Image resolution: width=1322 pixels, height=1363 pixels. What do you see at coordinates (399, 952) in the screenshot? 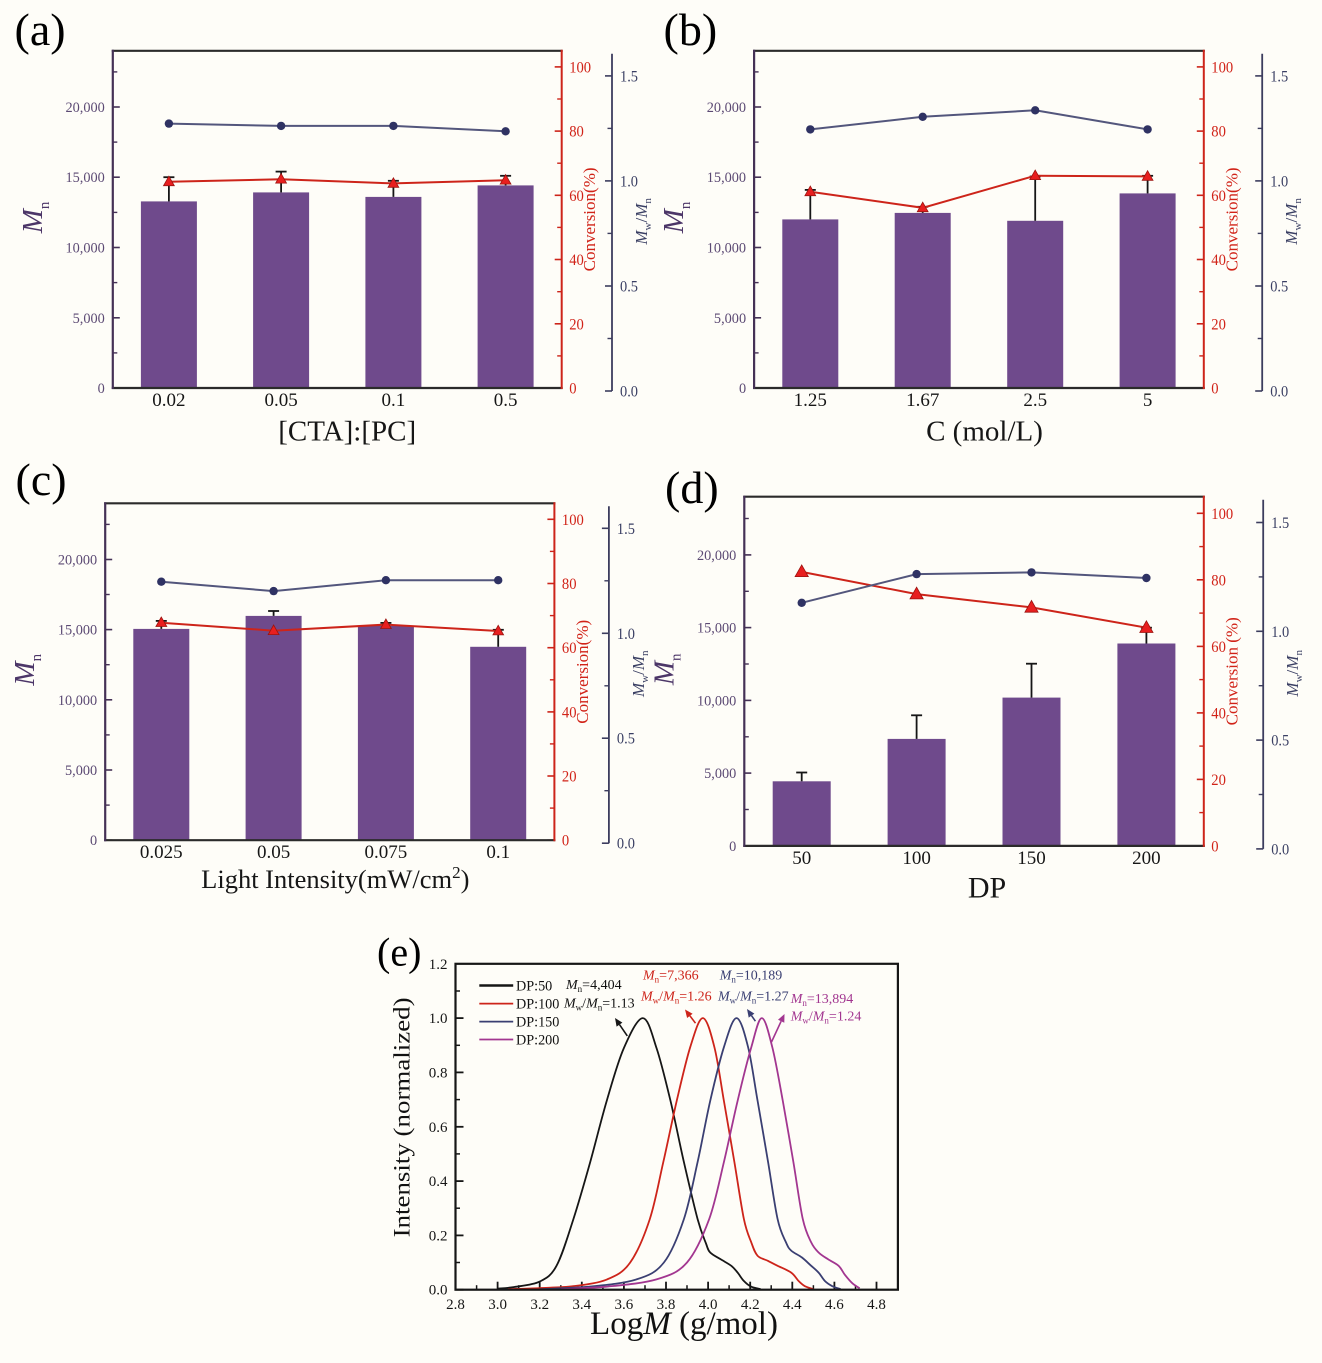
I see `svg-text: (e)` at bounding box center [399, 952].